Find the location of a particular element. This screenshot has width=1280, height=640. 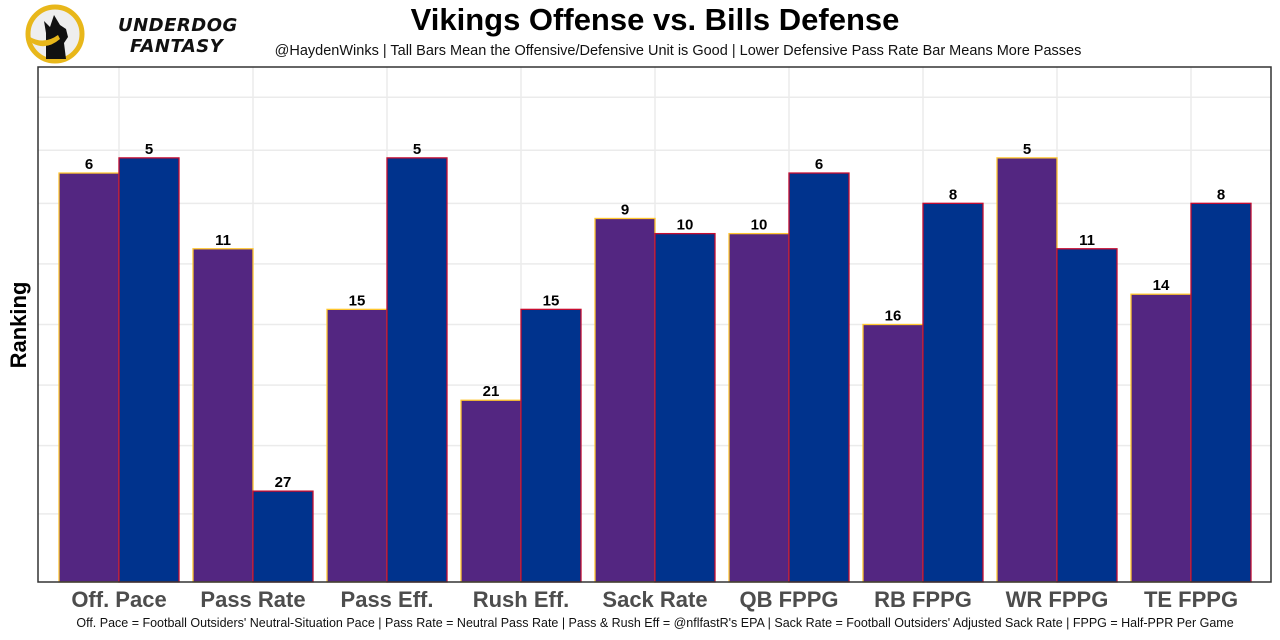

x-tick-label: Pass Eff. is located at coordinates (387, 599).